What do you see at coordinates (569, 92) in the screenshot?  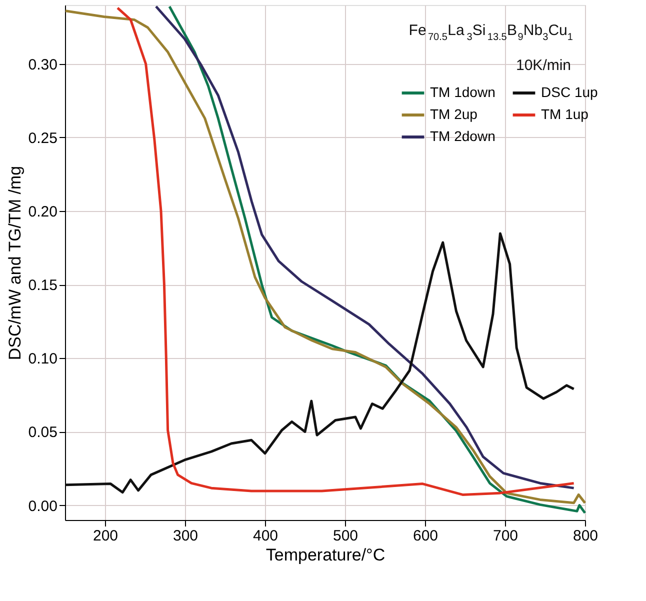 I see `legend-label: DSC 1up` at bounding box center [569, 92].